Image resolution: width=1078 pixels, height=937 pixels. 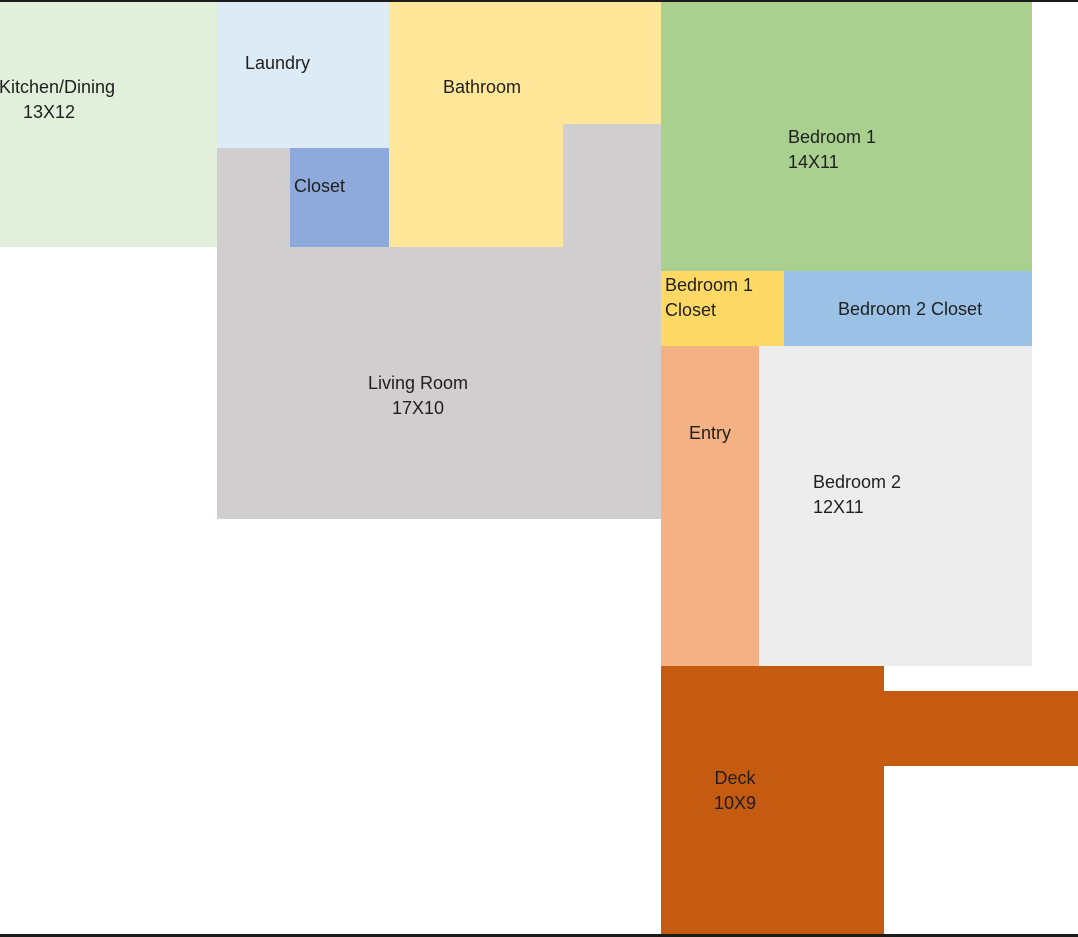 I want to click on room-name: Deck, so click(x=735, y=778).